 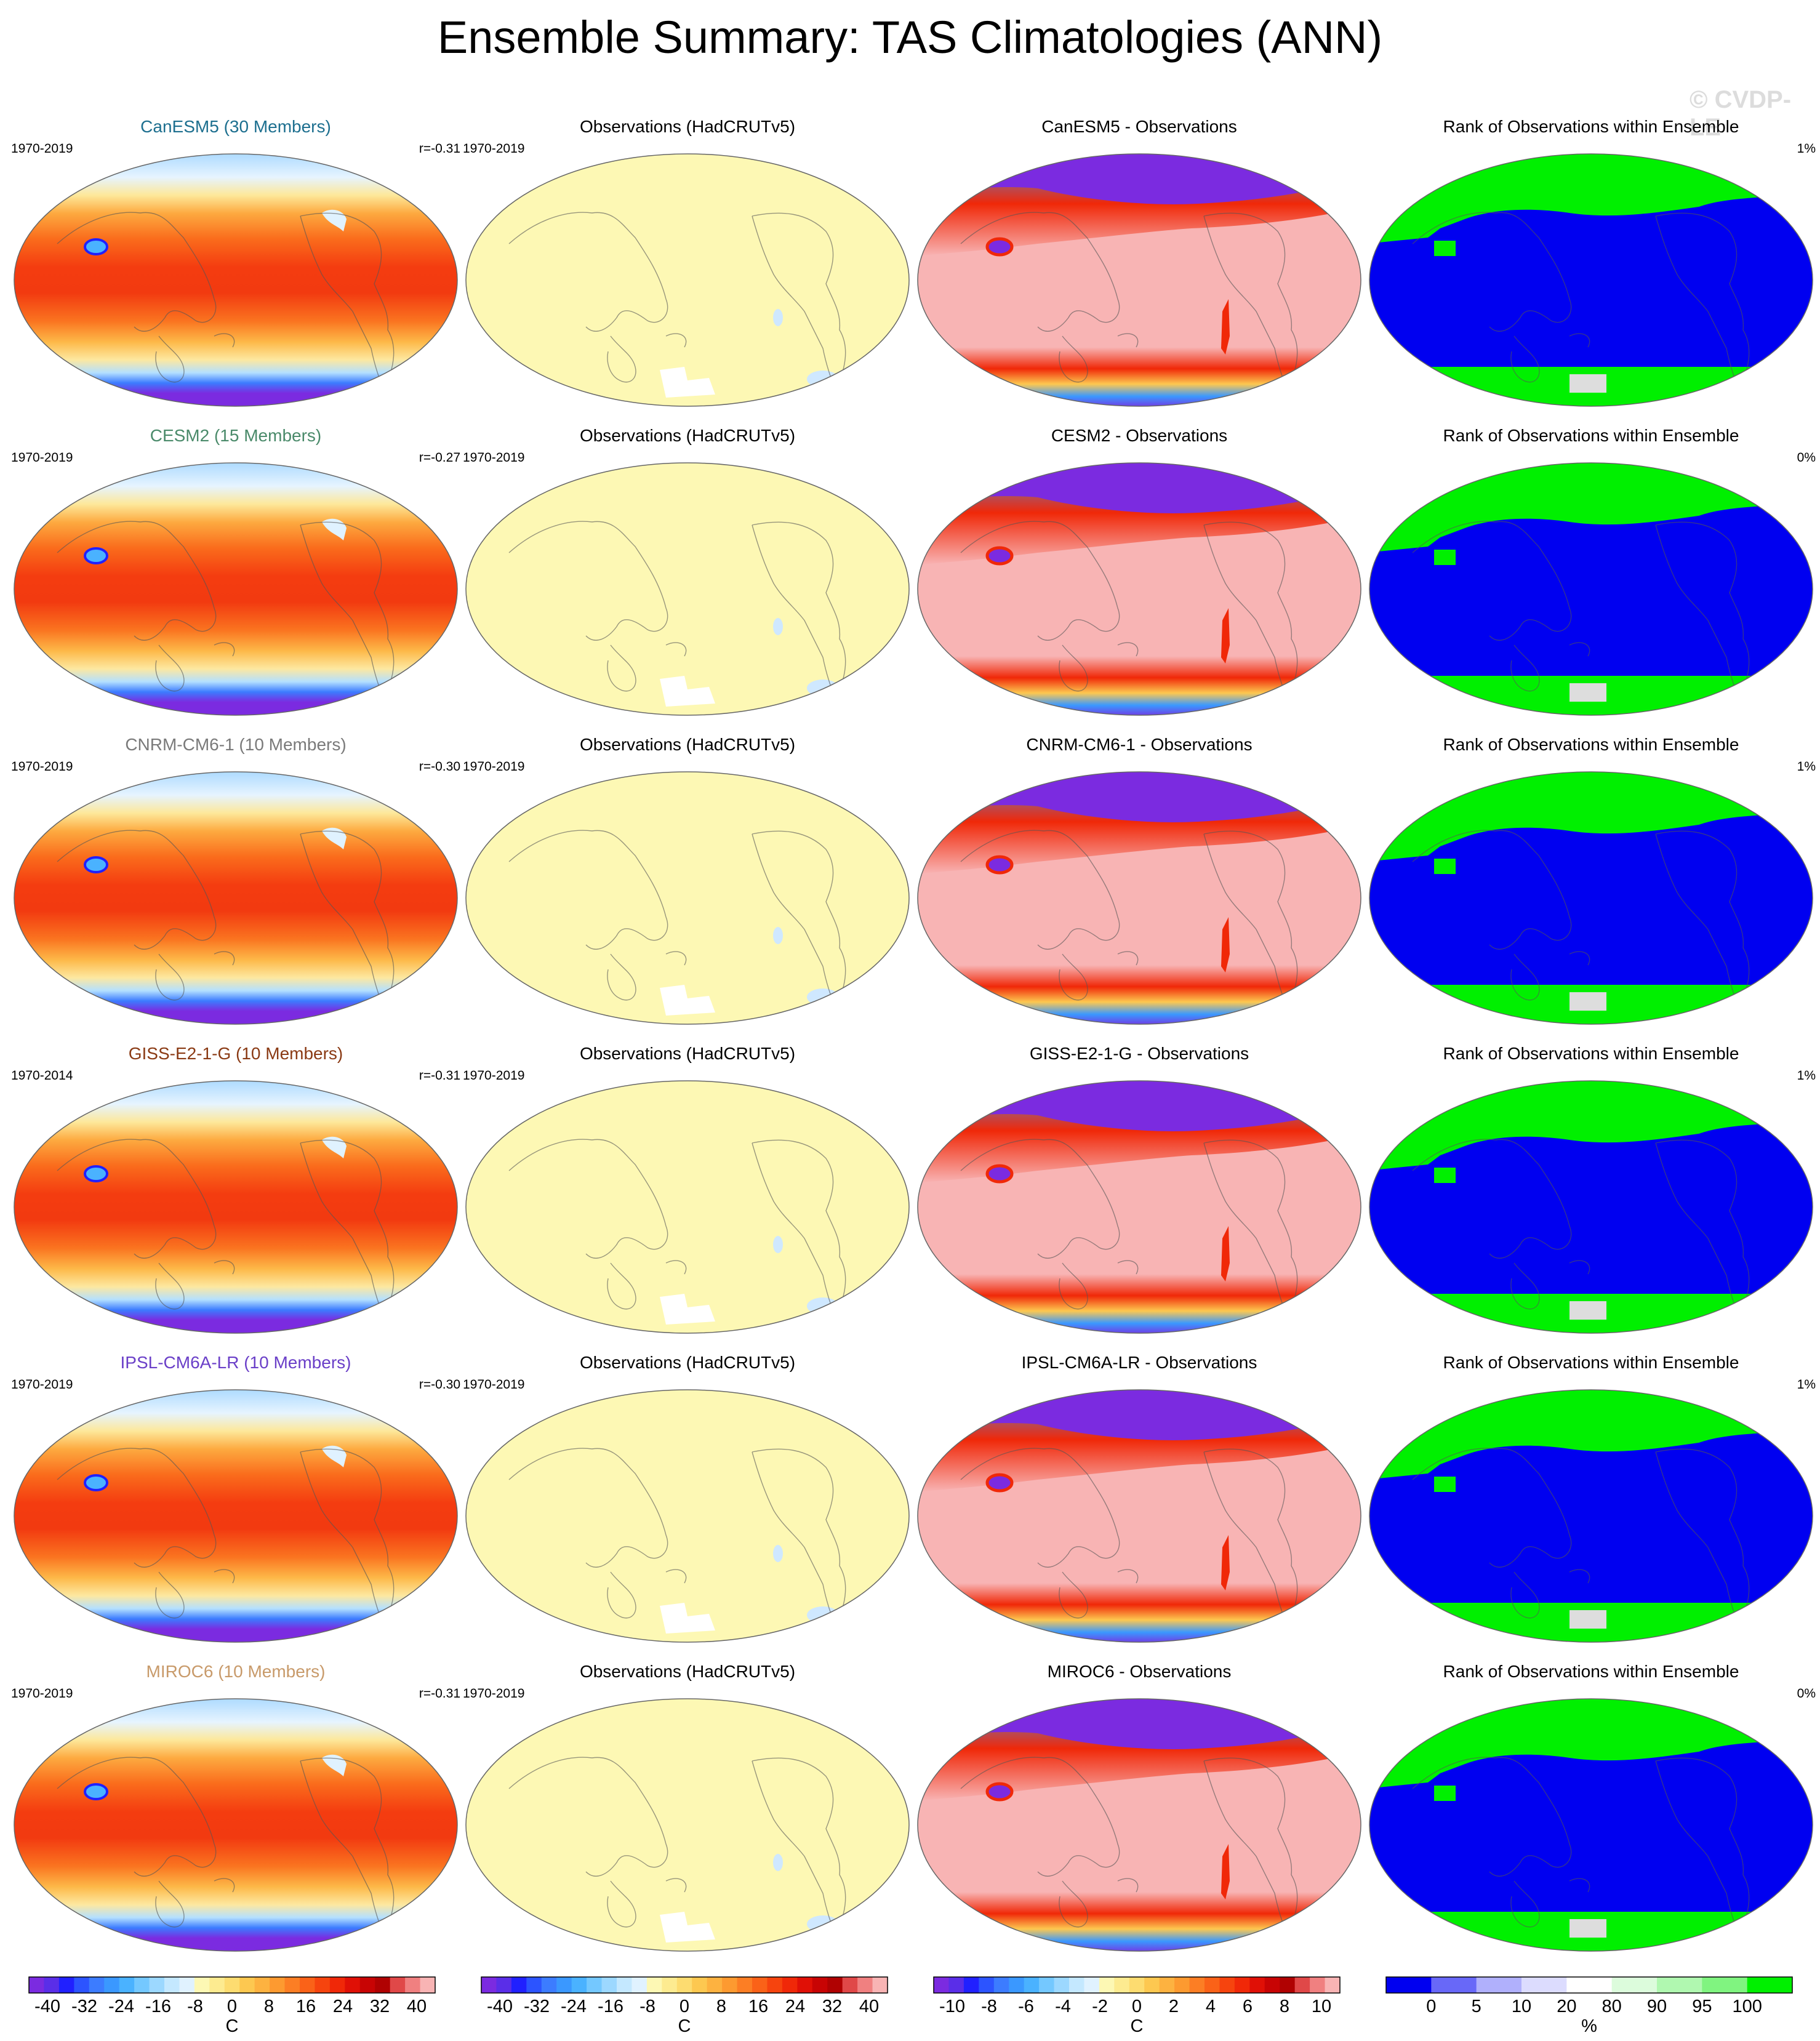 What do you see at coordinates (235, 1803) in the screenshot?
I see `model-panel: MIROC6 (10 Members) 1970-2019 r=-0.31` at bounding box center [235, 1803].